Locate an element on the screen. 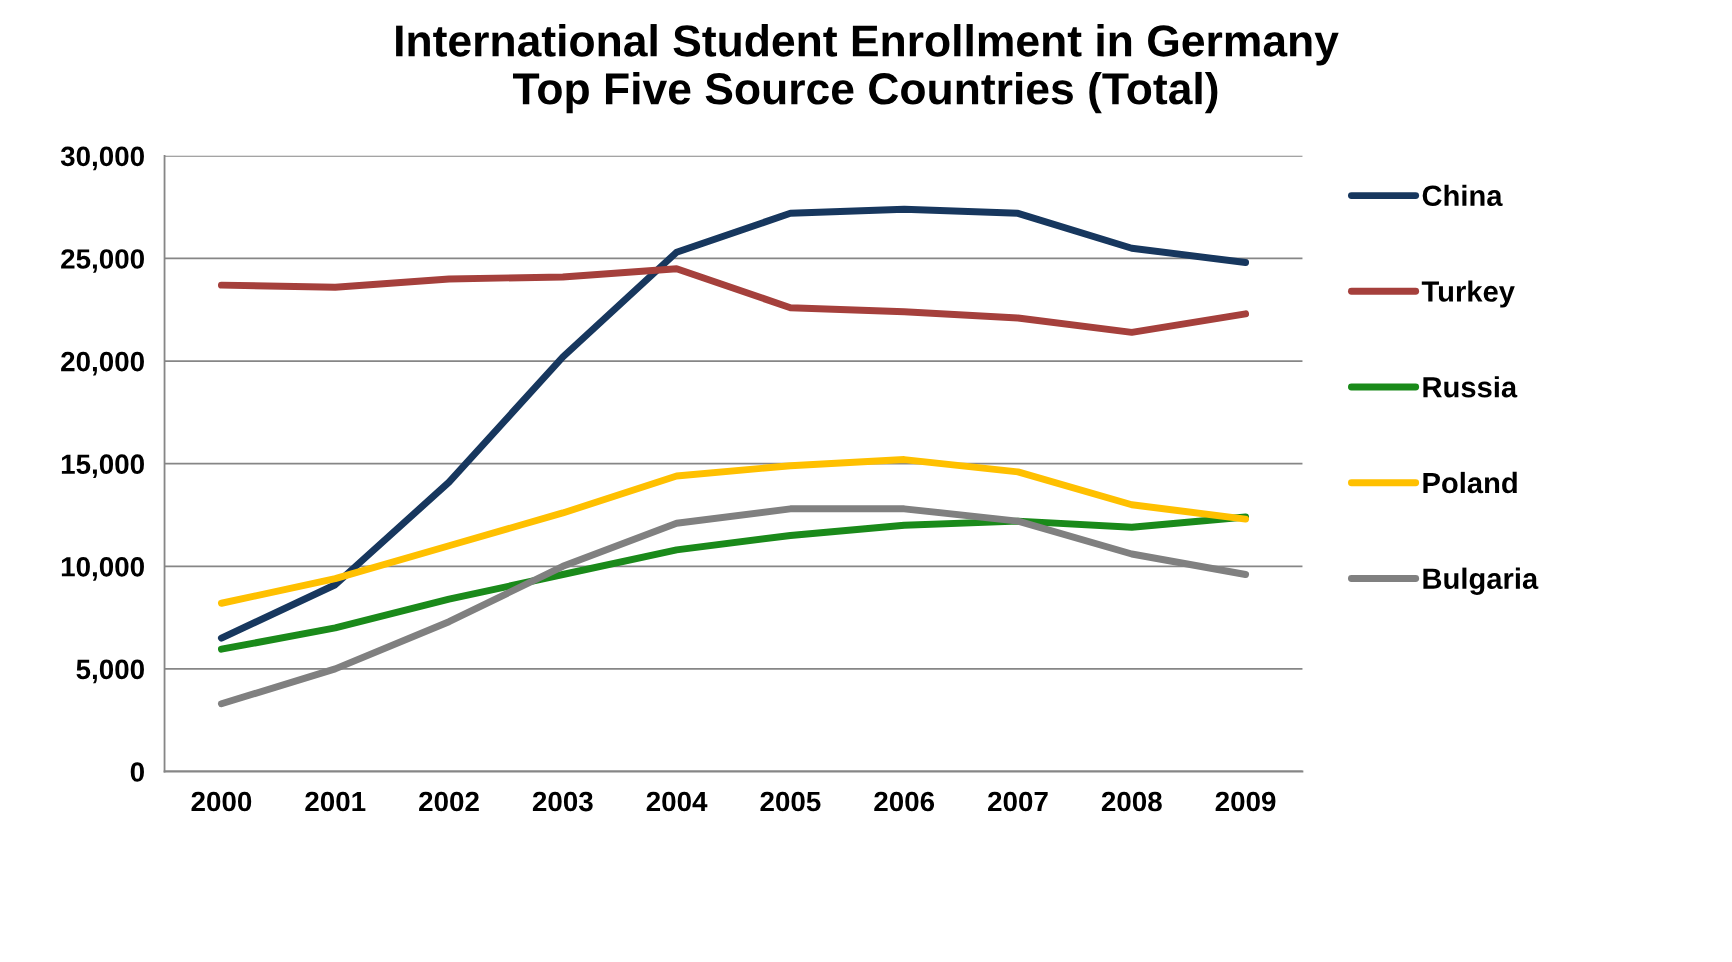 The height and width of the screenshot is (962, 1732). chart-title: International Student Enrollment in Germany Top Five Source Countries (Total) is located at coordinates (867, 69).